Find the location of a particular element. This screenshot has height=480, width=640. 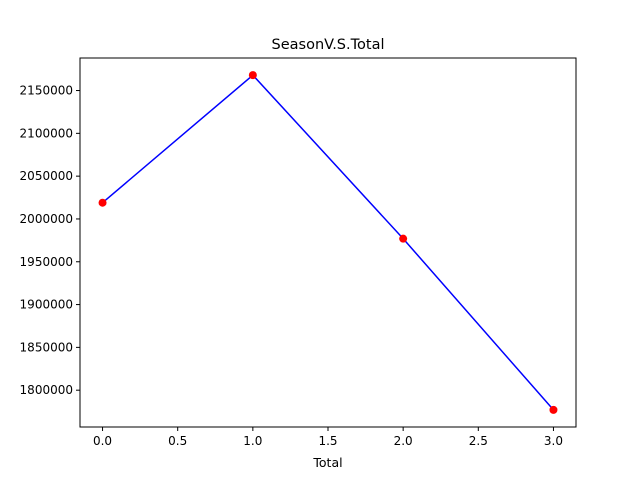

x-tick-label: 1.0 is located at coordinates (252, 441).